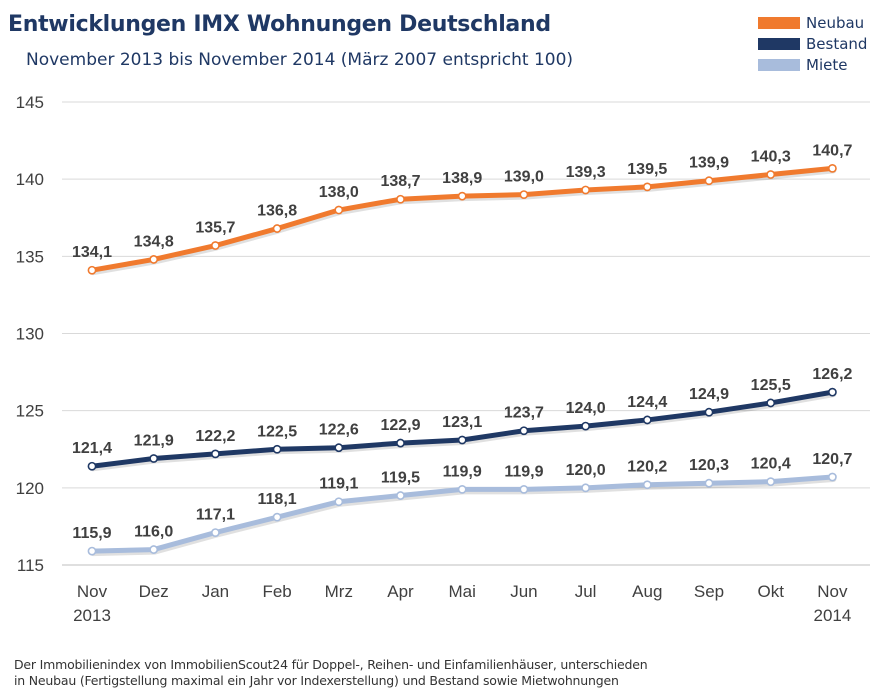 This screenshot has height=699, width=894. I want to click on y-tick-label: 135, so click(30, 256).